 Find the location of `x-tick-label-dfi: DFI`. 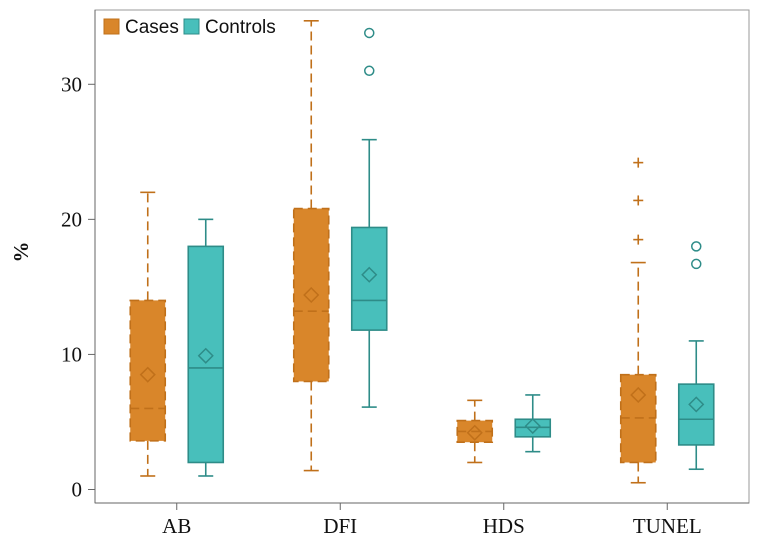

x-tick-label-dfi: DFI is located at coordinates (340, 526).